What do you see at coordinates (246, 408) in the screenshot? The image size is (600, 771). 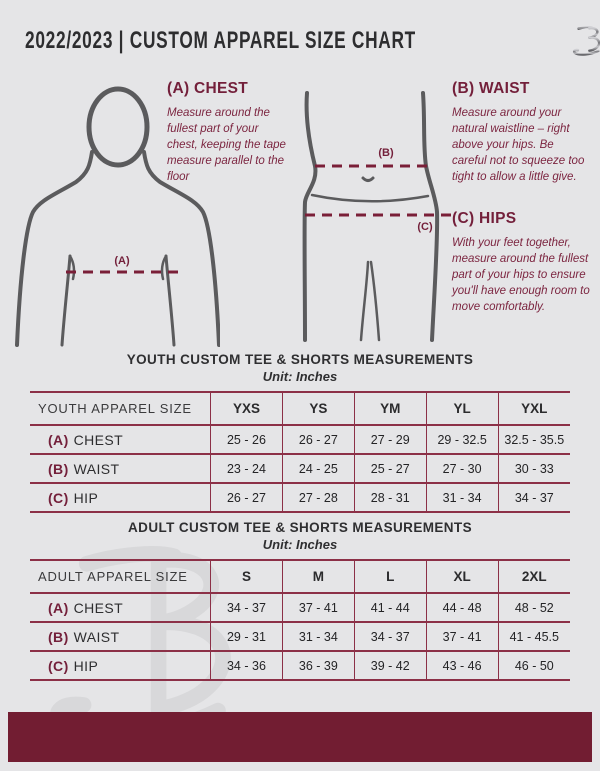 I see `size-header: YXS` at bounding box center [246, 408].